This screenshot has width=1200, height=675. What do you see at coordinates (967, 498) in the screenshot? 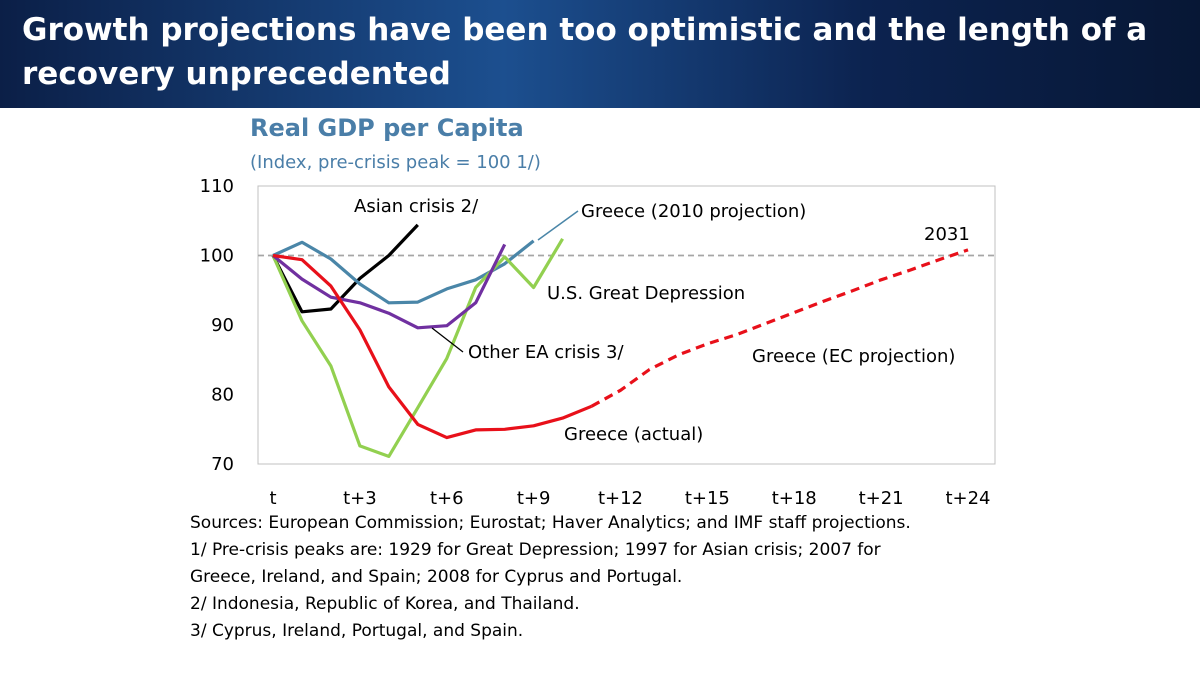
I see `x-tick-label: t+24` at bounding box center [967, 498].